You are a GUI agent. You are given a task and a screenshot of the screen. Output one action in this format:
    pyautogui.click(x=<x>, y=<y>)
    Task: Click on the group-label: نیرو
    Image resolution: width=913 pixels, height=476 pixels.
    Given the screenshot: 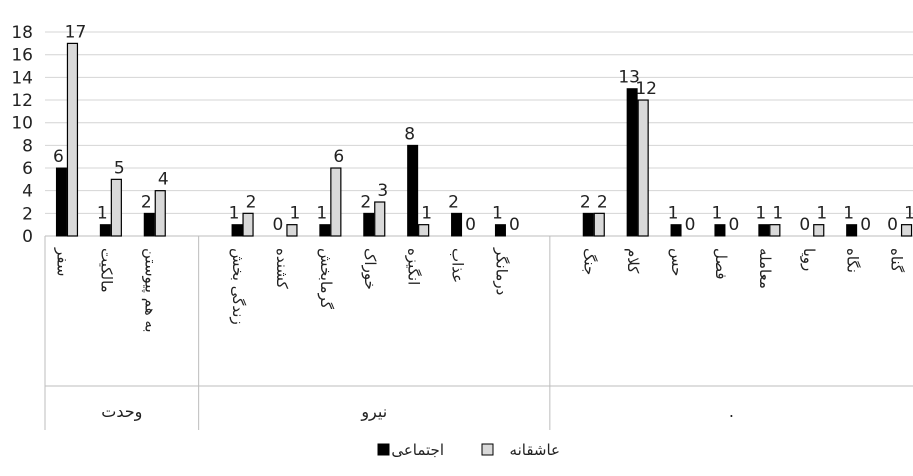 What is the action you would take?
    pyautogui.click(x=373, y=412)
    